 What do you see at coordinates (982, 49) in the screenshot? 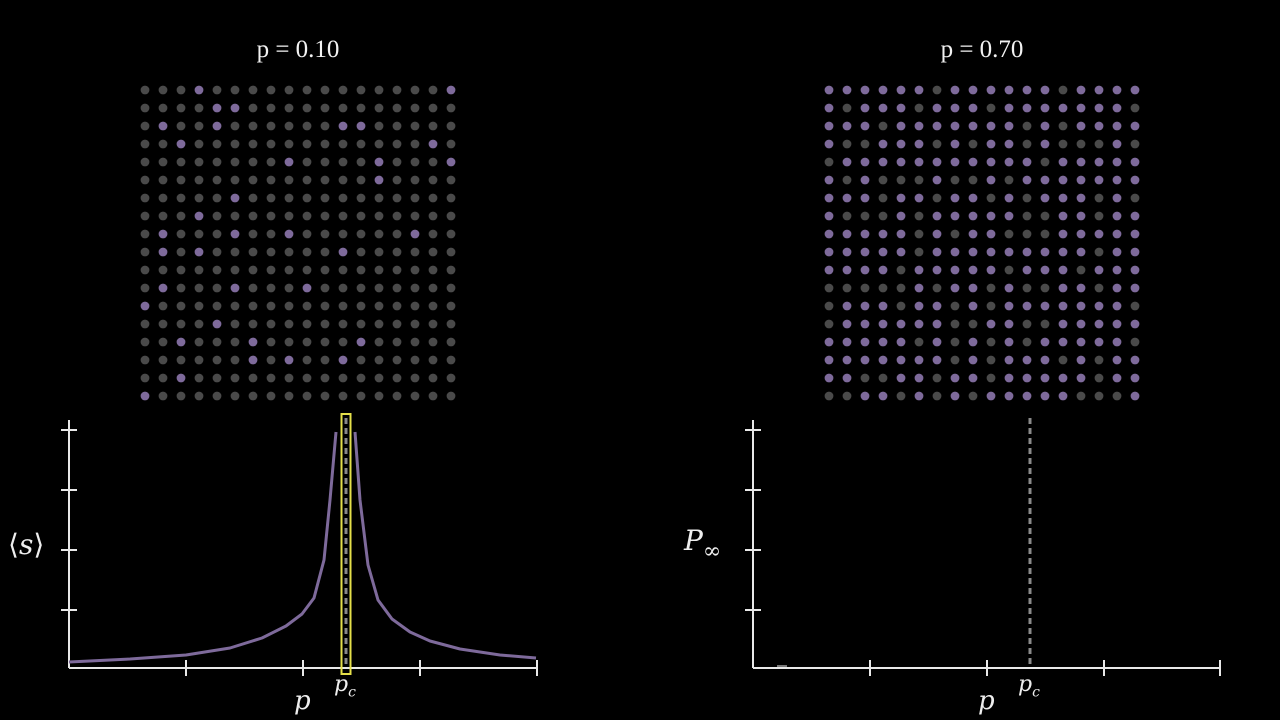
I see `right-panel-title: p = 0.70` at bounding box center [982, 49].